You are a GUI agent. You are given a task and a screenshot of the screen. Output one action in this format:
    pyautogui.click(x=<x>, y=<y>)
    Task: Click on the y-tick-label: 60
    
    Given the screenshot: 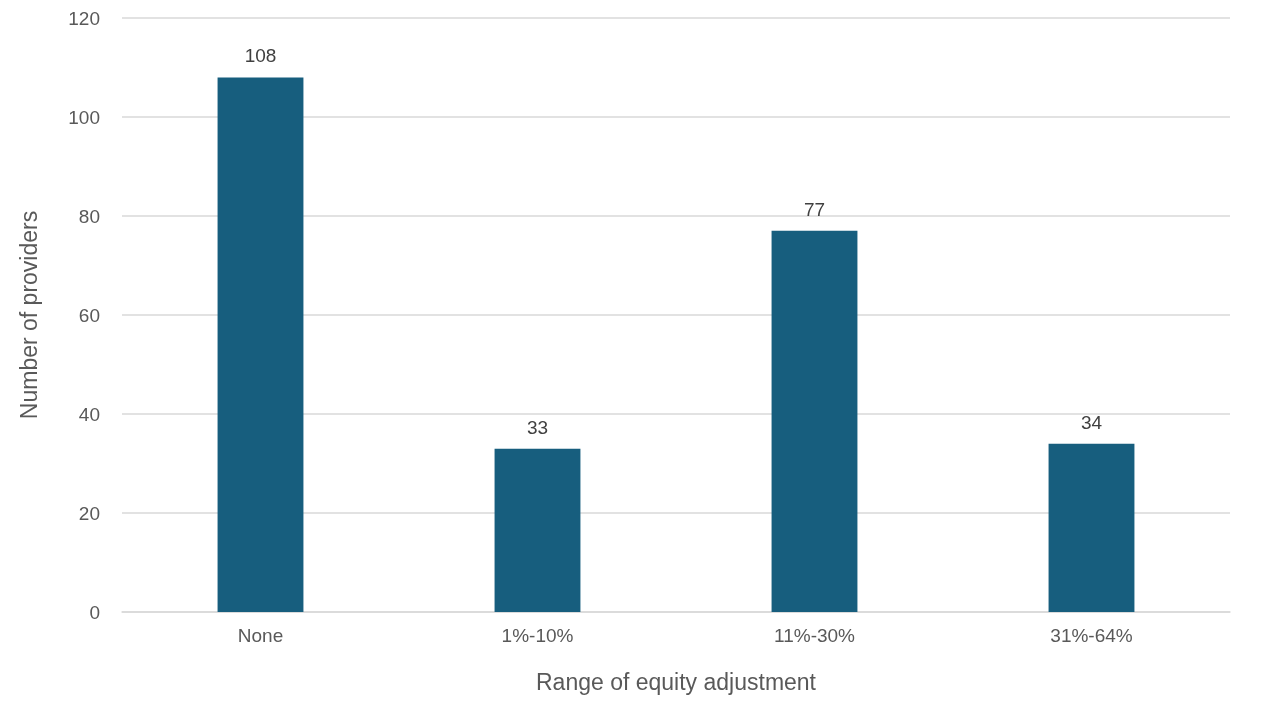 What is the action you would take?
    pyautogui.click(x=89, y=315)
    